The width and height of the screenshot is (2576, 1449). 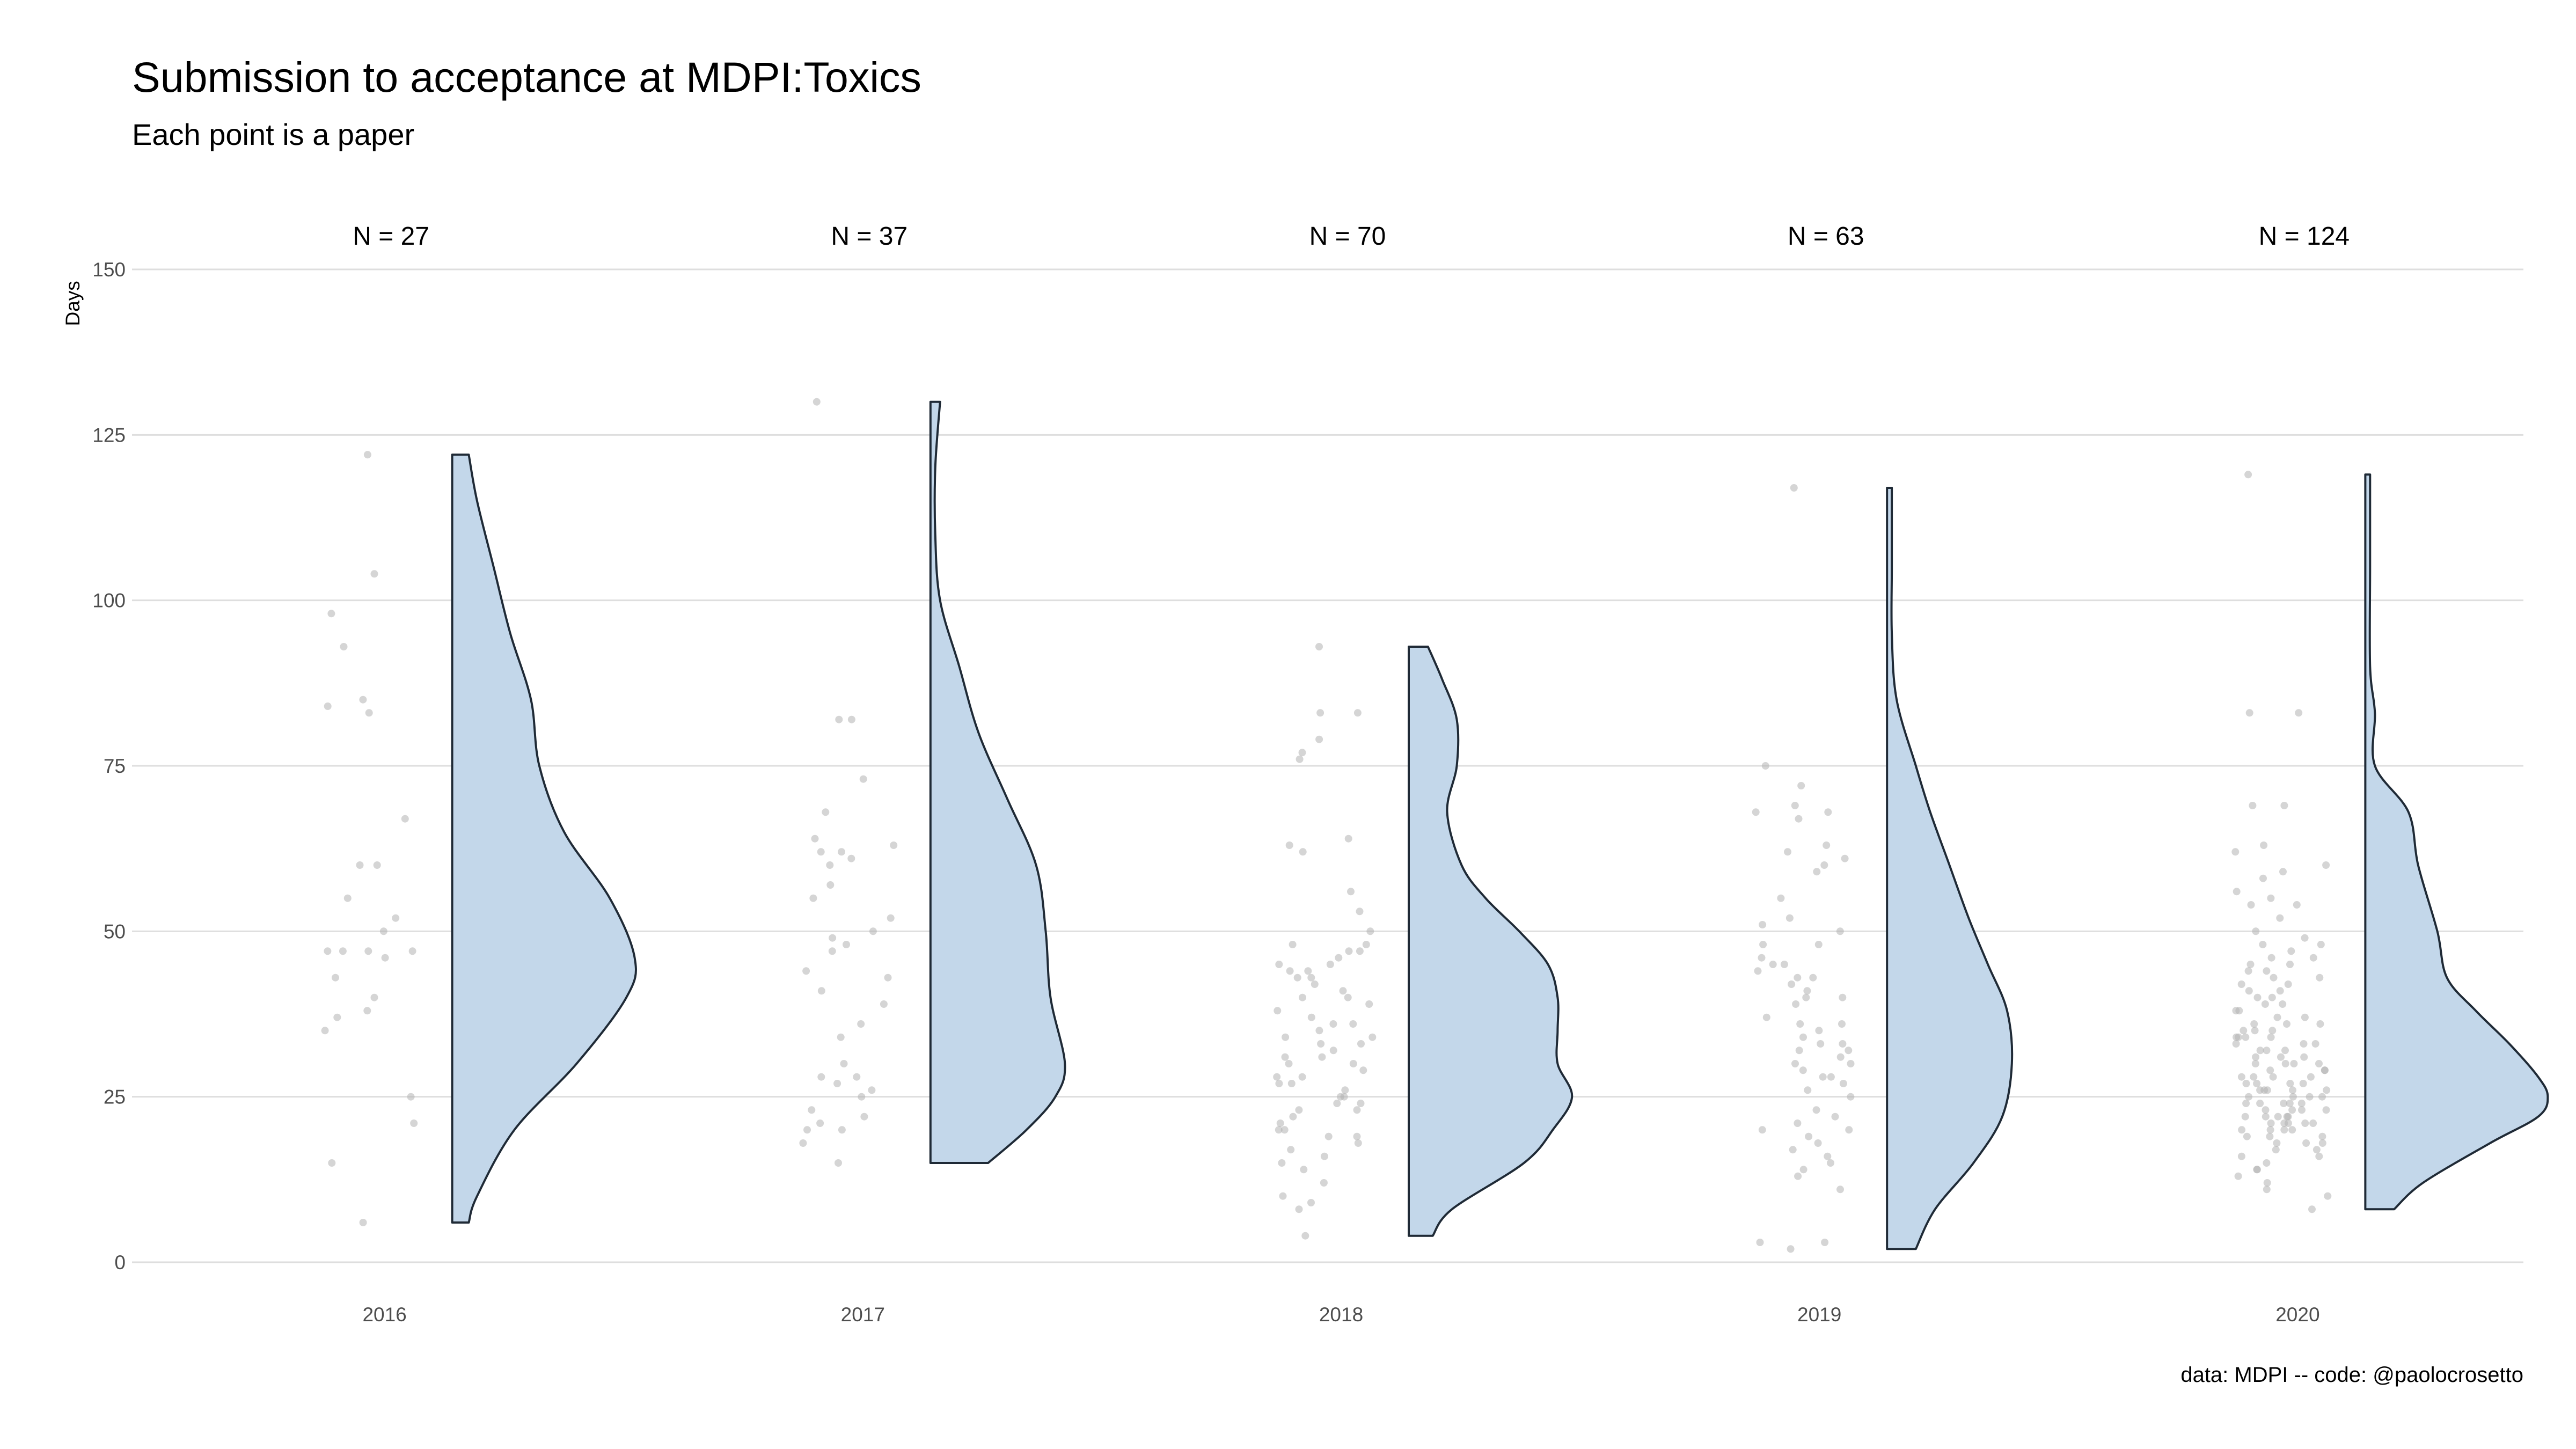 I want to click on x-tick-label: 2016, so click(x=384, y=1315).